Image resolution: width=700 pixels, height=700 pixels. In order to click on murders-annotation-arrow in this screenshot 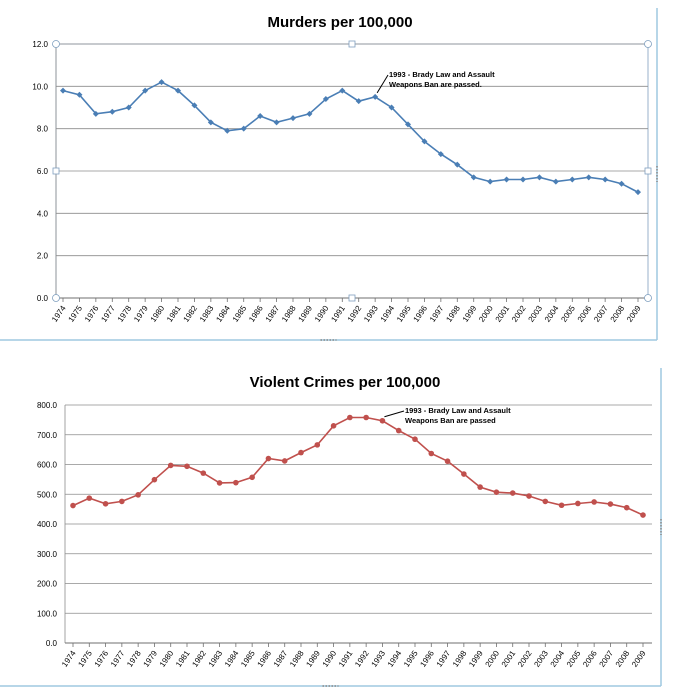, I will do `click(382, 84)`.